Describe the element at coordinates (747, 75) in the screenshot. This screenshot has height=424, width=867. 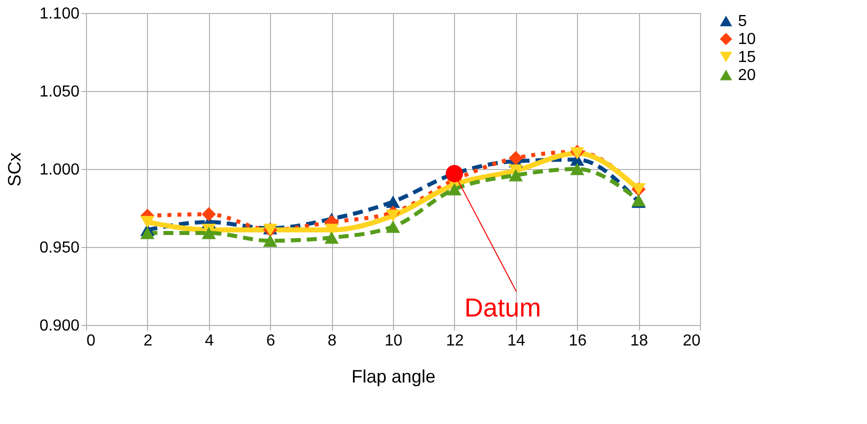
I see `legend-label: 20` at that location.